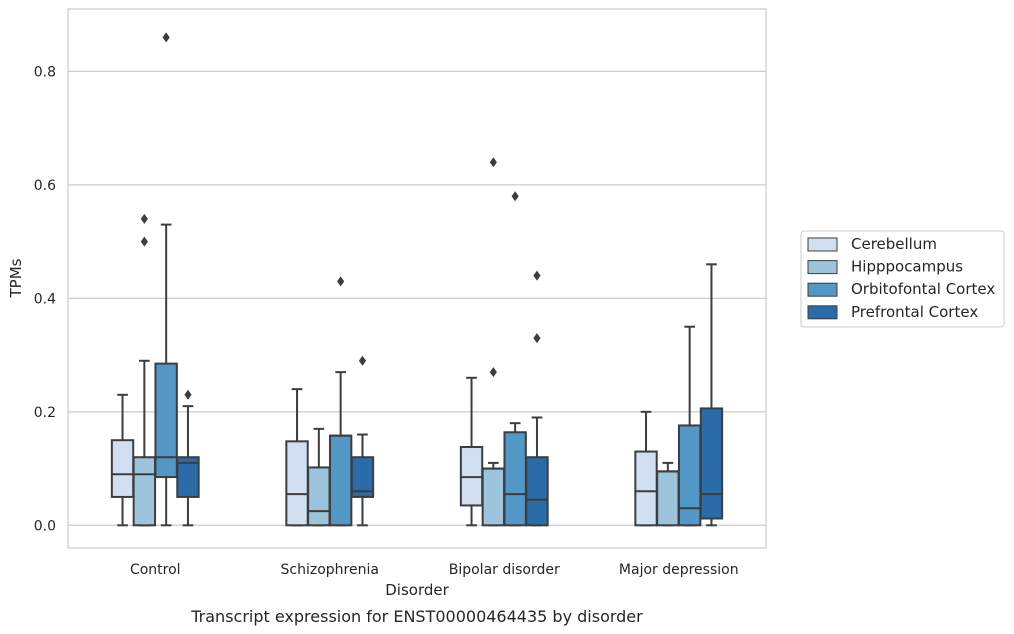 This screenshot has height=634, width=1014. I want to click on y-tick-label: 0.2, so click(45, 413).